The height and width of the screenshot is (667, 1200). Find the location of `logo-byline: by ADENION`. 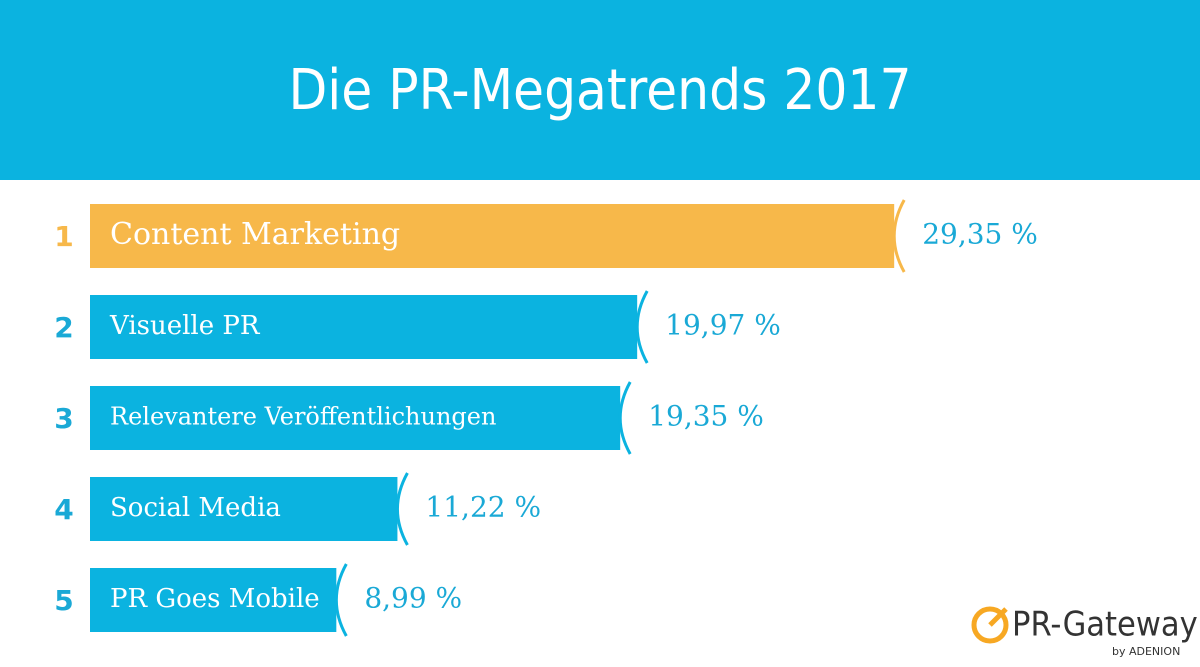

logo-byline: by ADENION is located at coordinates (1146, 651).